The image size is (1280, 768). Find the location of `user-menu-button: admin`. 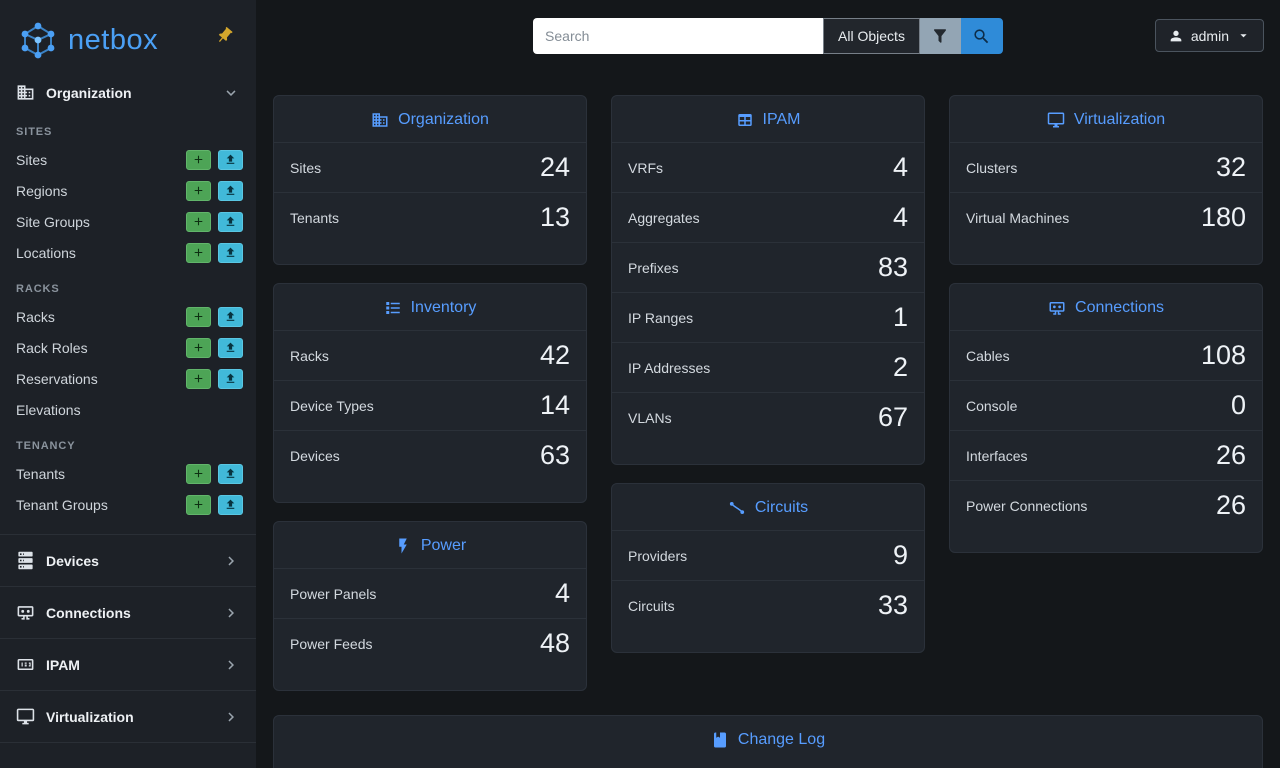

user-menu-button: admin is located at coordinates (1209, 35).